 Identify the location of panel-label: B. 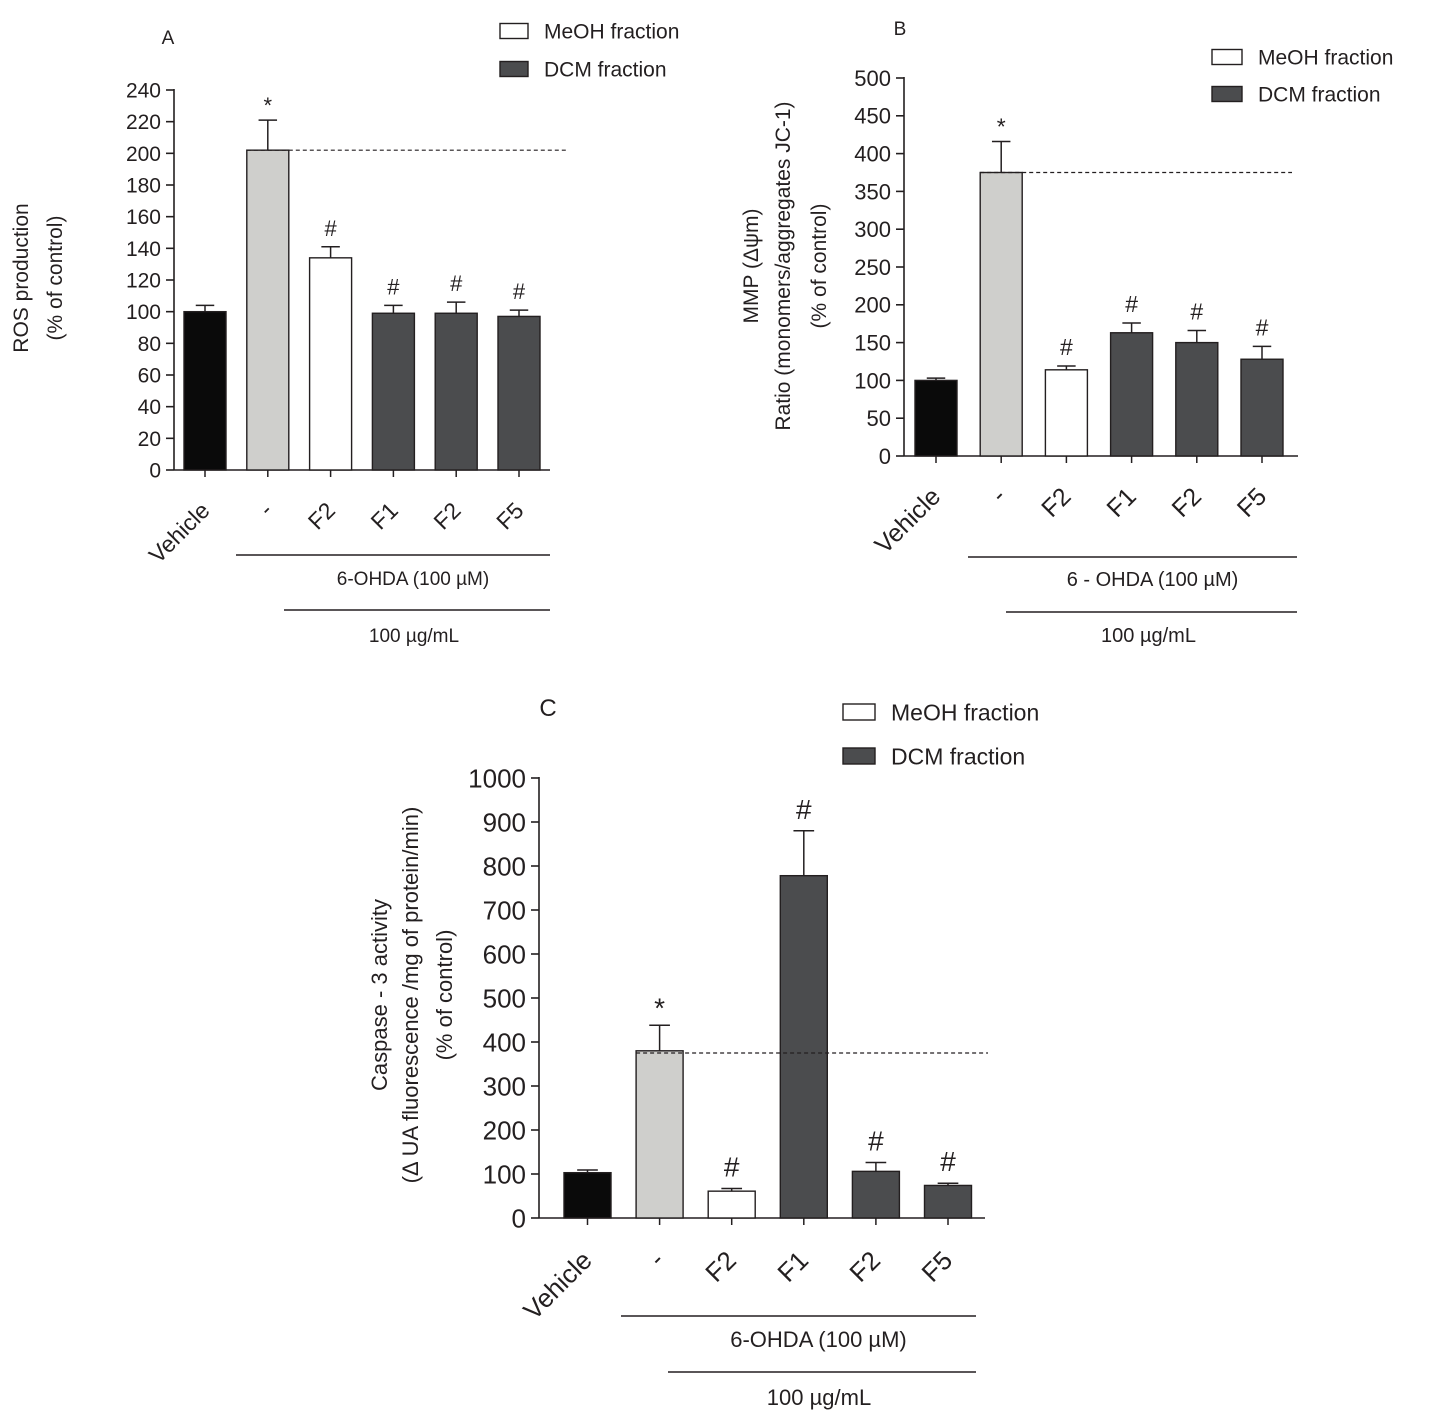
(900, 29).